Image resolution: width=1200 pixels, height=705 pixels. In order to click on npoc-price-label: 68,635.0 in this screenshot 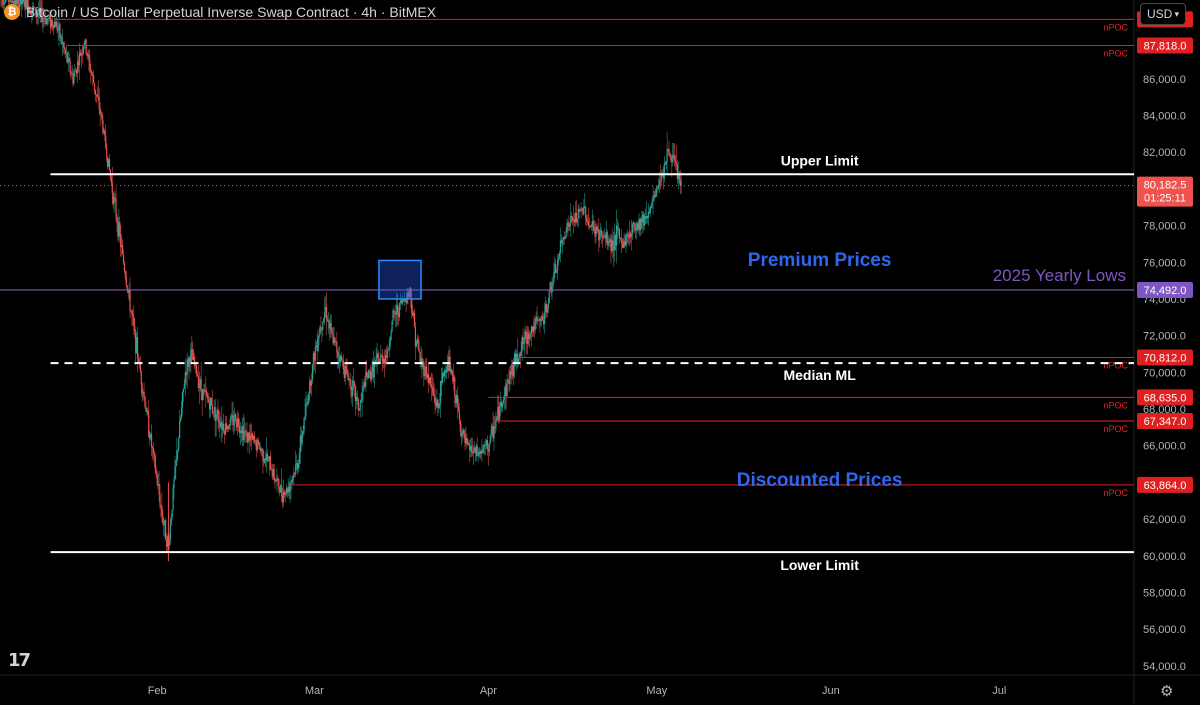, I will do `click(1165, 398)`.